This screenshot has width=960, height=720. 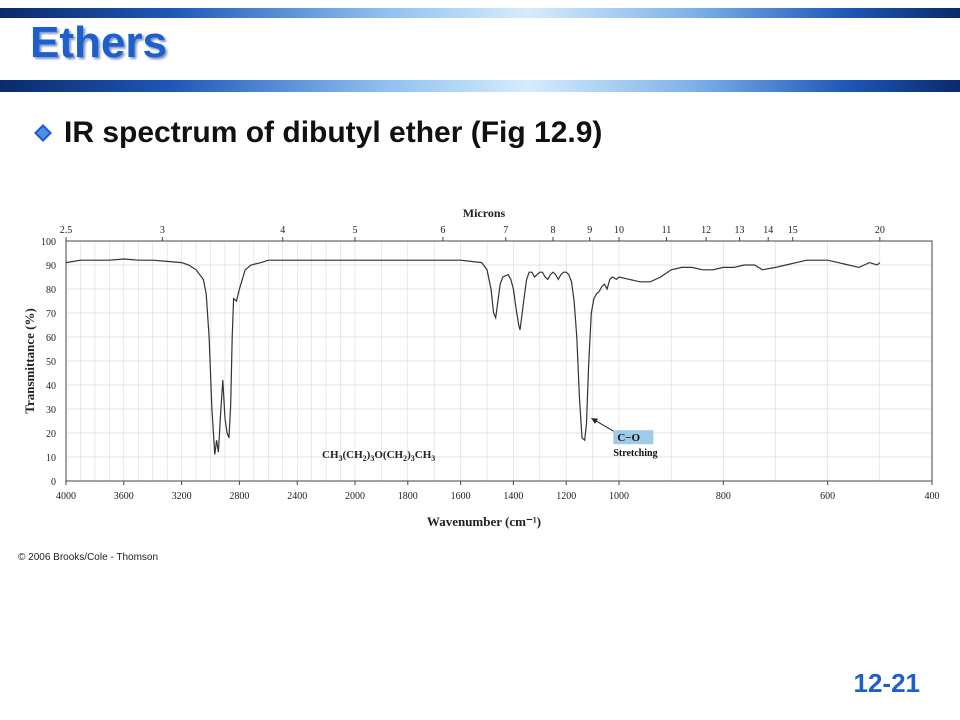 I want to click on x-tick-label: 400, so click(x=932, y=496).